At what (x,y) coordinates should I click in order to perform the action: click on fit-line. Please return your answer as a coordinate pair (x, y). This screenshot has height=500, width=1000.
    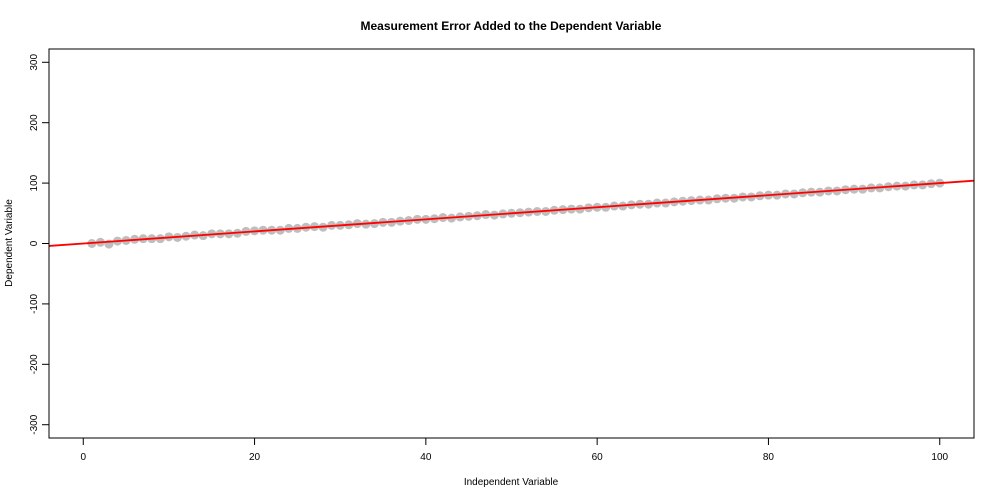
    Looking at the image, I should click on (511, 213).